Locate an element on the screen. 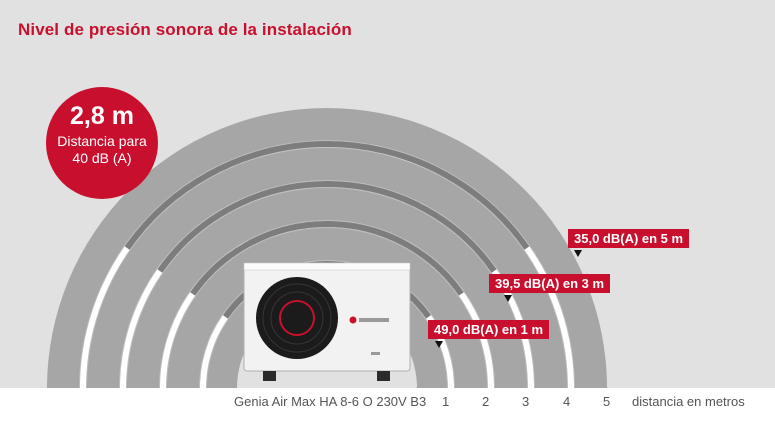 Image resolution: width=775 pixels, height=427 pixels. badge-text: Distancia para 40 dB (A) is located at coordinates (102, 149).